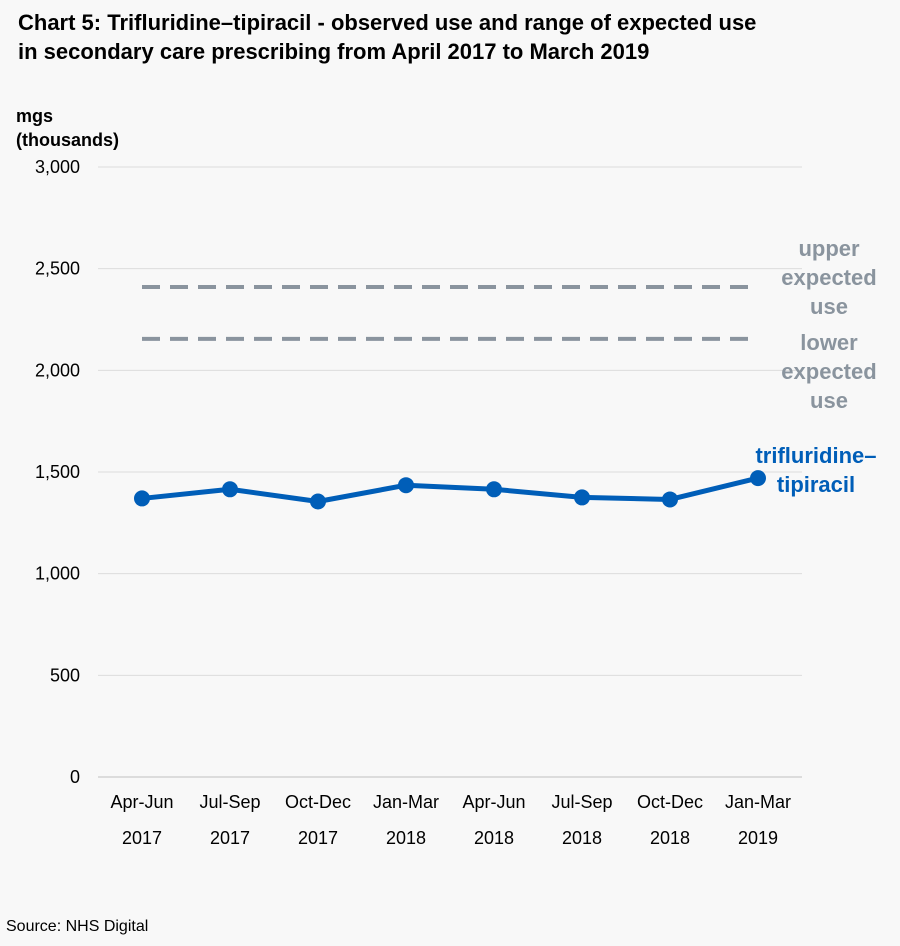 The height and width of the screenshot is (946, 900). I want to click on source-note: Source: NHS Digital, so click(77, 926).